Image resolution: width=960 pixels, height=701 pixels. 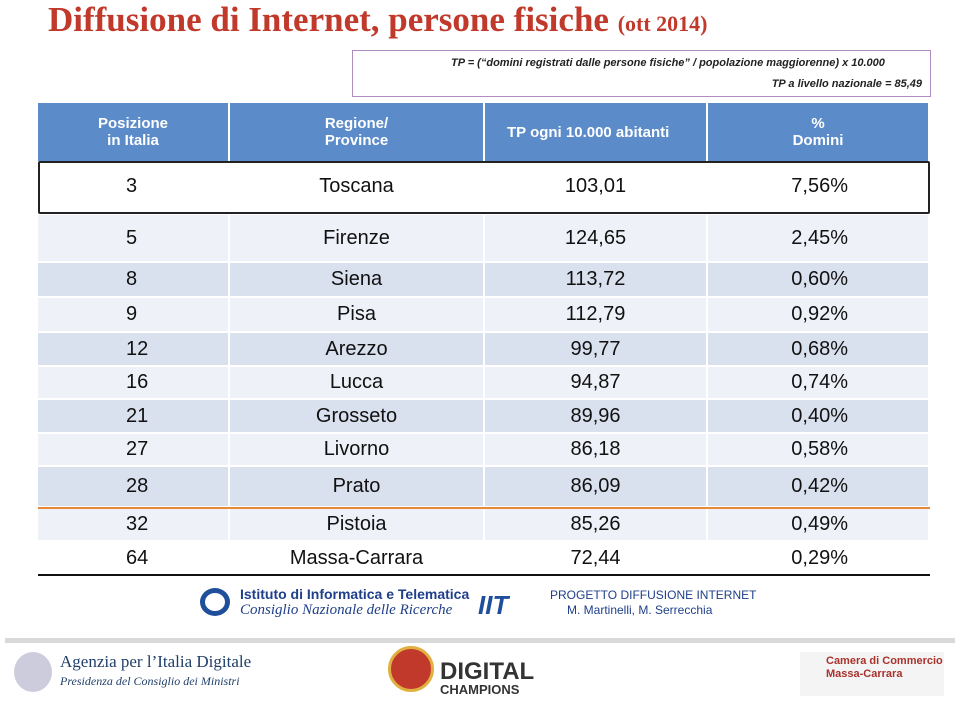 What do you see at coordinates (818, 140) in the screenshot?
I see `header-line: Domini` at bounding box center [818, 140].